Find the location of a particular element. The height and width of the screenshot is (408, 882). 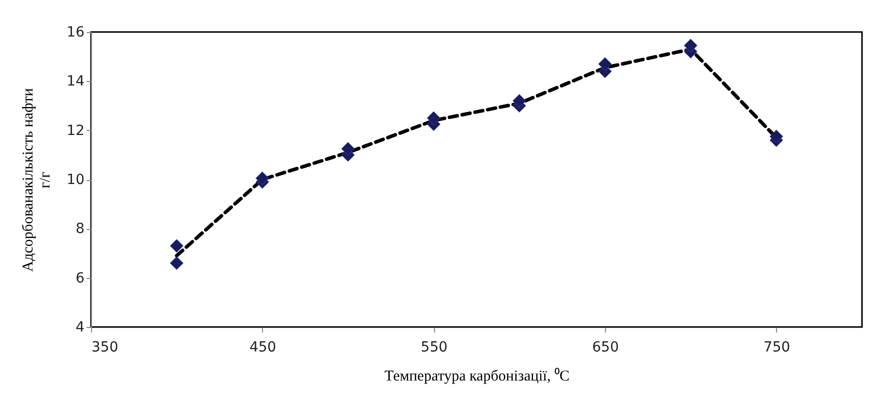

x-axis-title: Температура карбонізації, ⁰C is located at coordinates (477, 376).